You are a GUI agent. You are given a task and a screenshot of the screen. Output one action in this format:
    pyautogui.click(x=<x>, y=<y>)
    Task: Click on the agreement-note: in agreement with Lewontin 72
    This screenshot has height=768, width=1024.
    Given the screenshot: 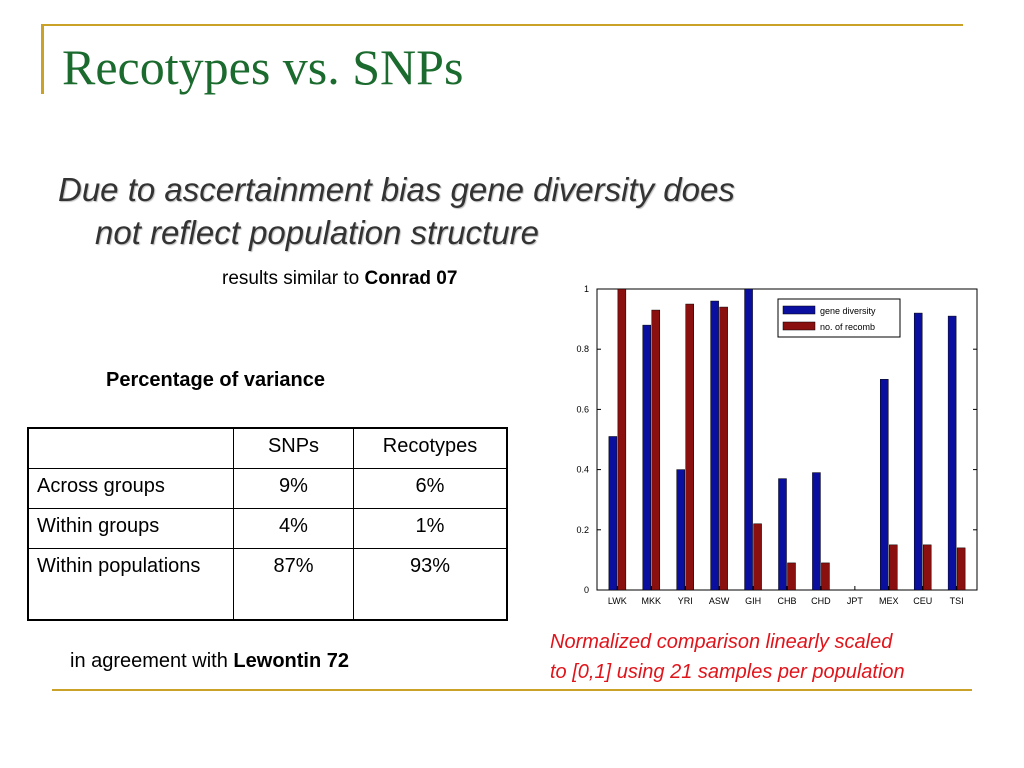 What is the action you would take?
    pyautogui.click(x=209, y=661)
    